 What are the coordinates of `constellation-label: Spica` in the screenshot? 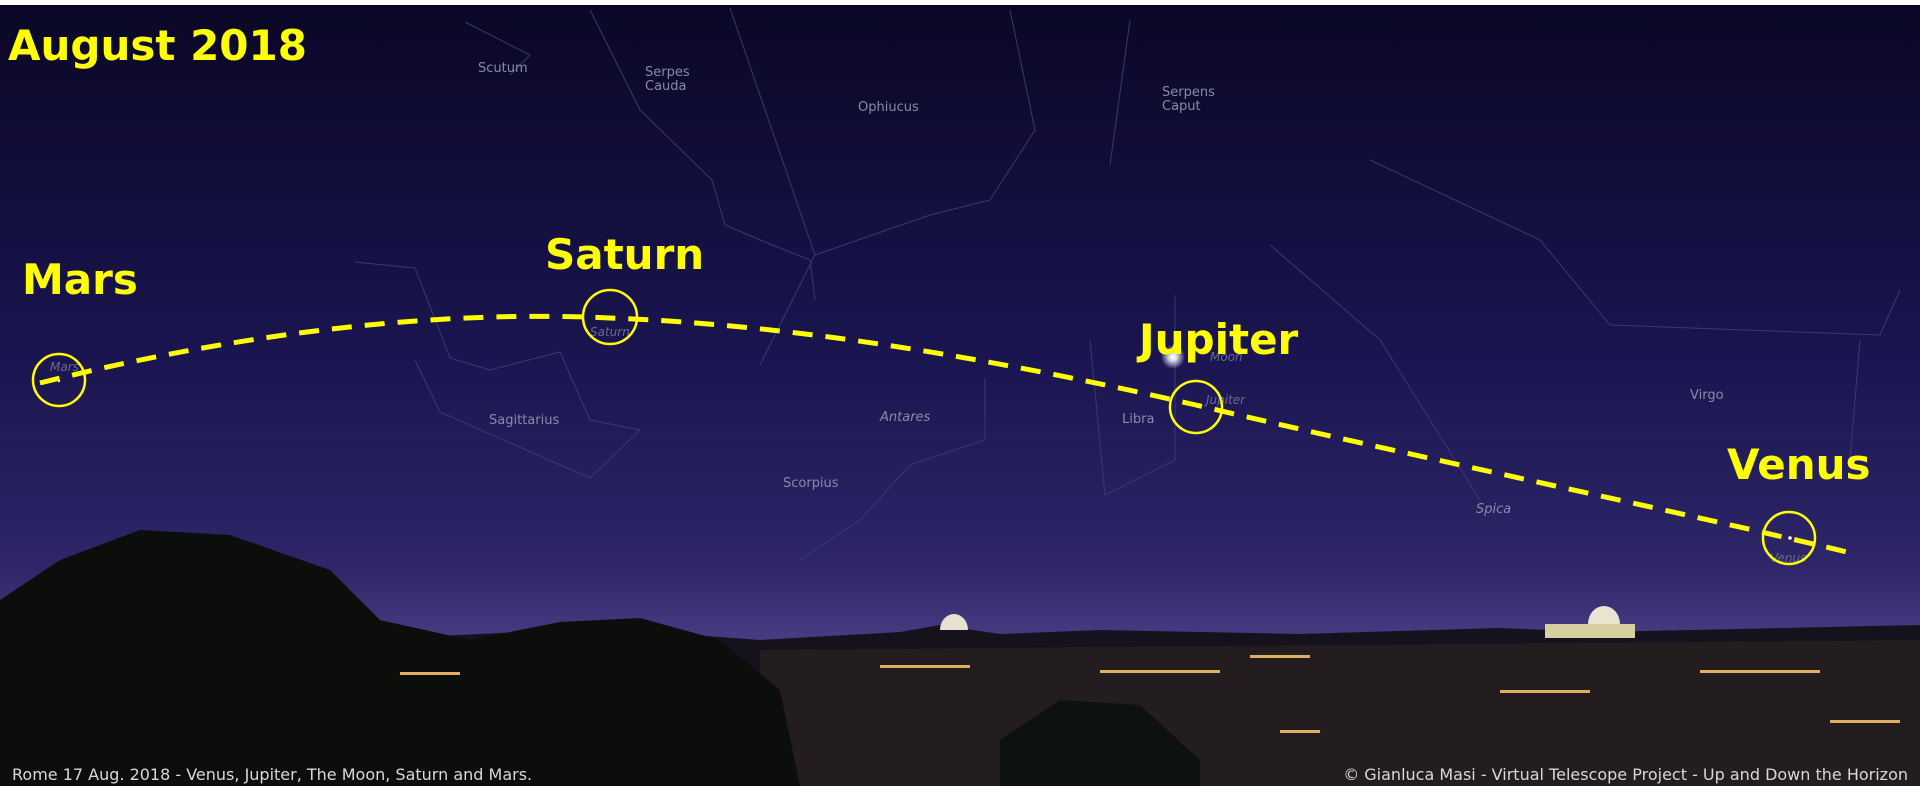 It's located at (1493, 509).